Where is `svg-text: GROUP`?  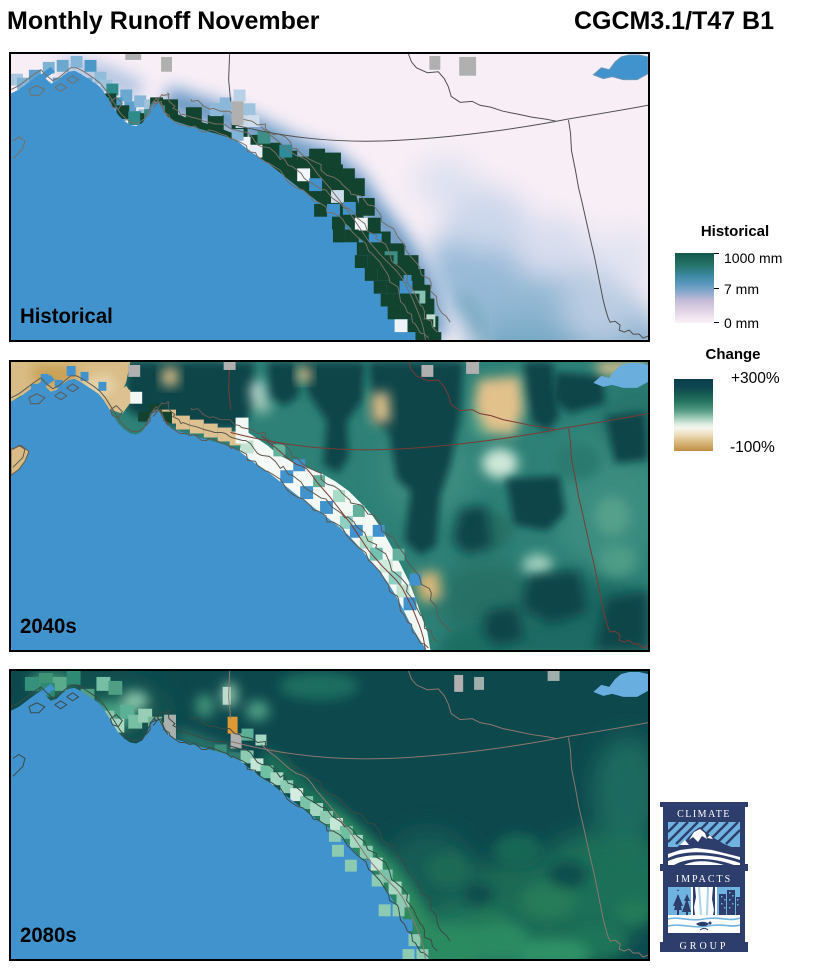
svg-text: GROUP is located at coordinates (704, 946).